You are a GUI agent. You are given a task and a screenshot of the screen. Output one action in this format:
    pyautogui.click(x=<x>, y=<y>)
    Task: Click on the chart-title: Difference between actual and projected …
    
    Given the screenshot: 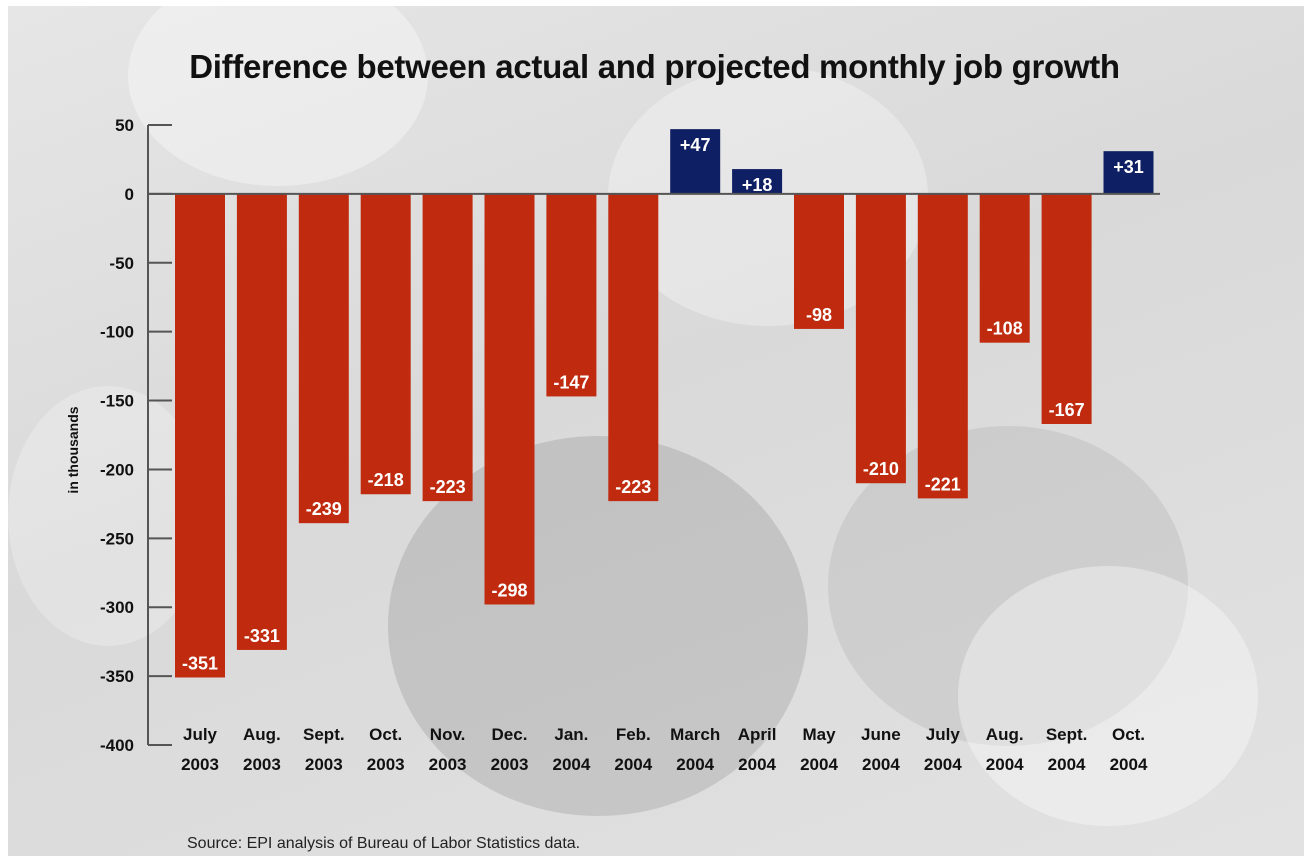 What is the action you would take?
    pyautogui.click(x=654, y=66)
    